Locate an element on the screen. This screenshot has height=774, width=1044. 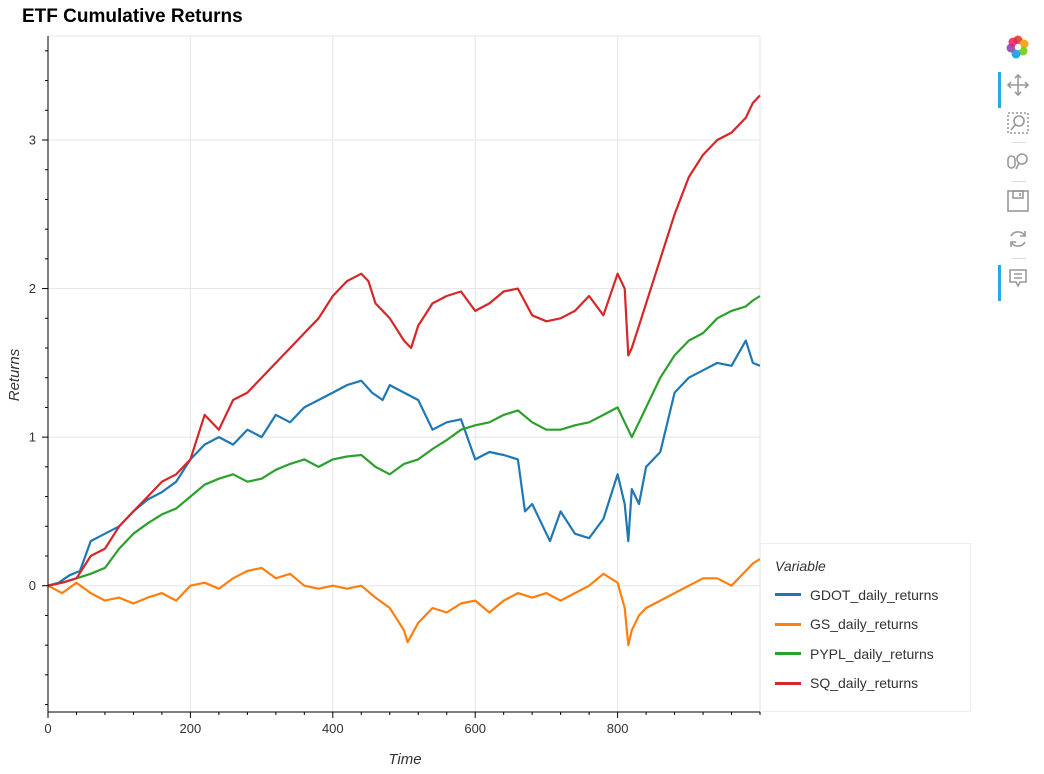
legend-swatch-sq is located at coordinates (788, 683).